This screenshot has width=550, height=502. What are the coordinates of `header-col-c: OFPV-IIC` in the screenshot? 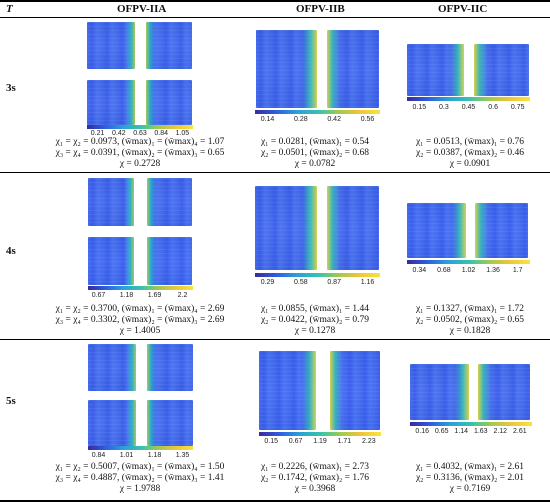 It's located at (463, 9).